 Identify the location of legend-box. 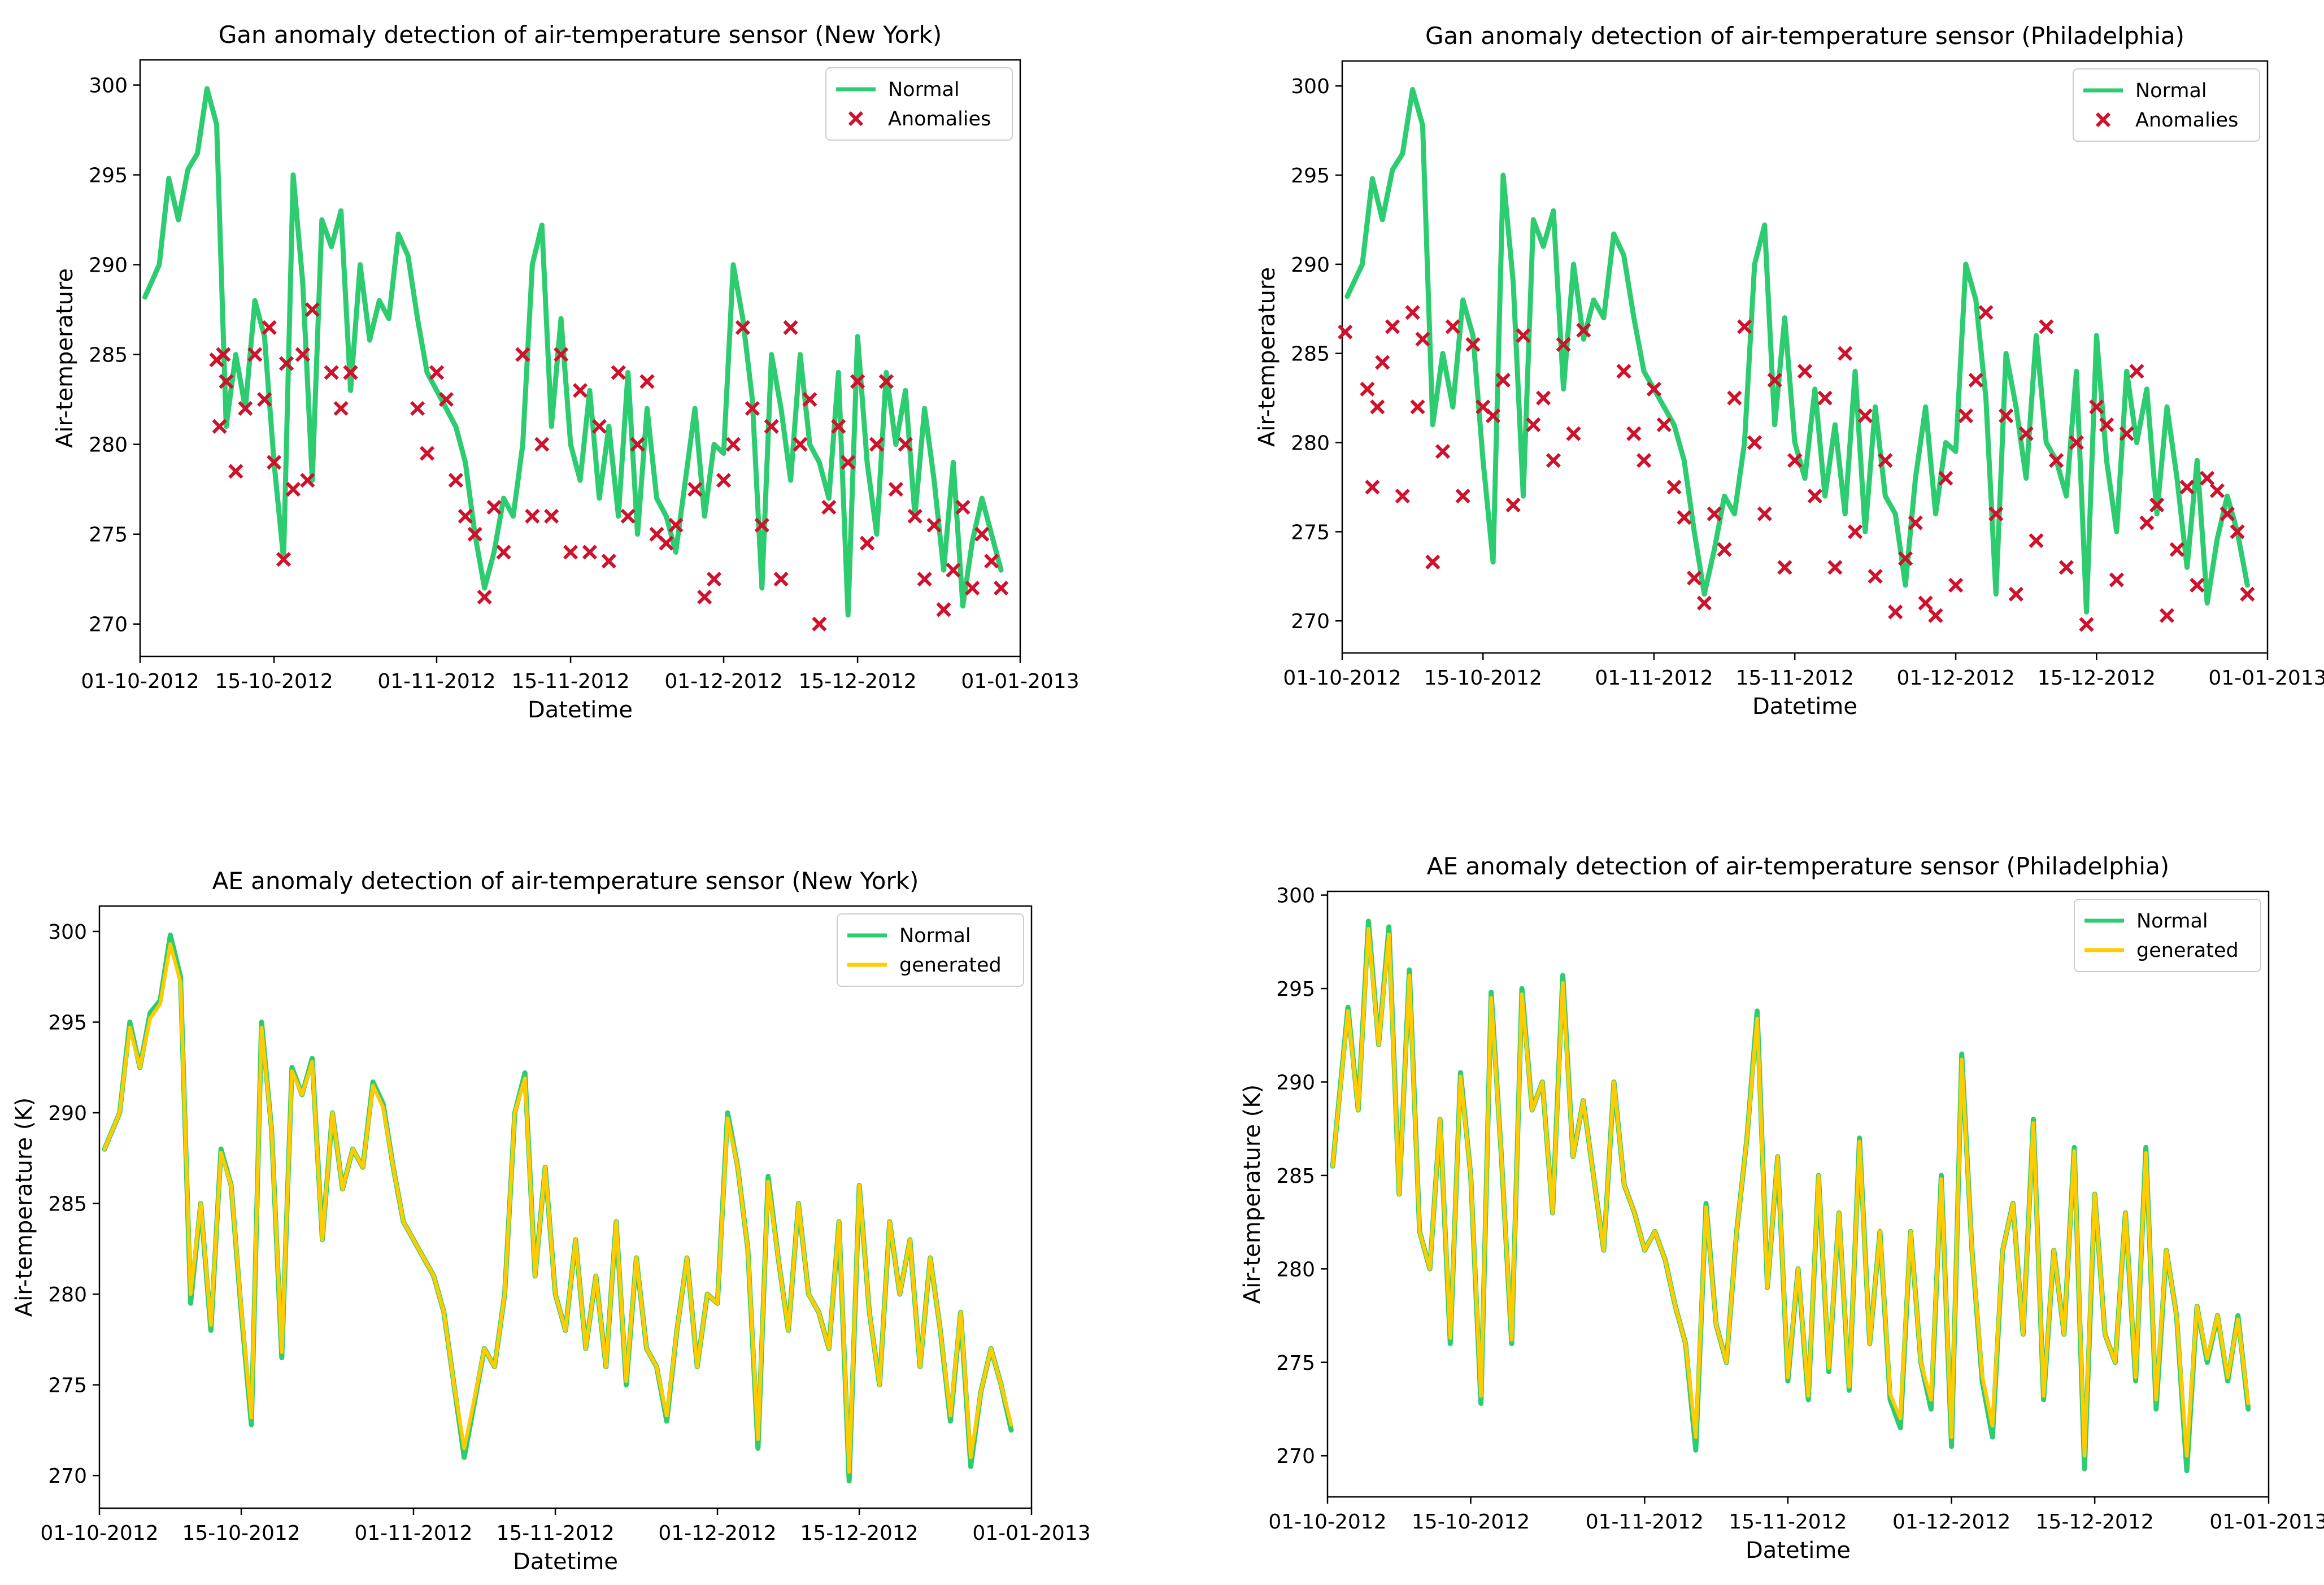
(2166, 105).